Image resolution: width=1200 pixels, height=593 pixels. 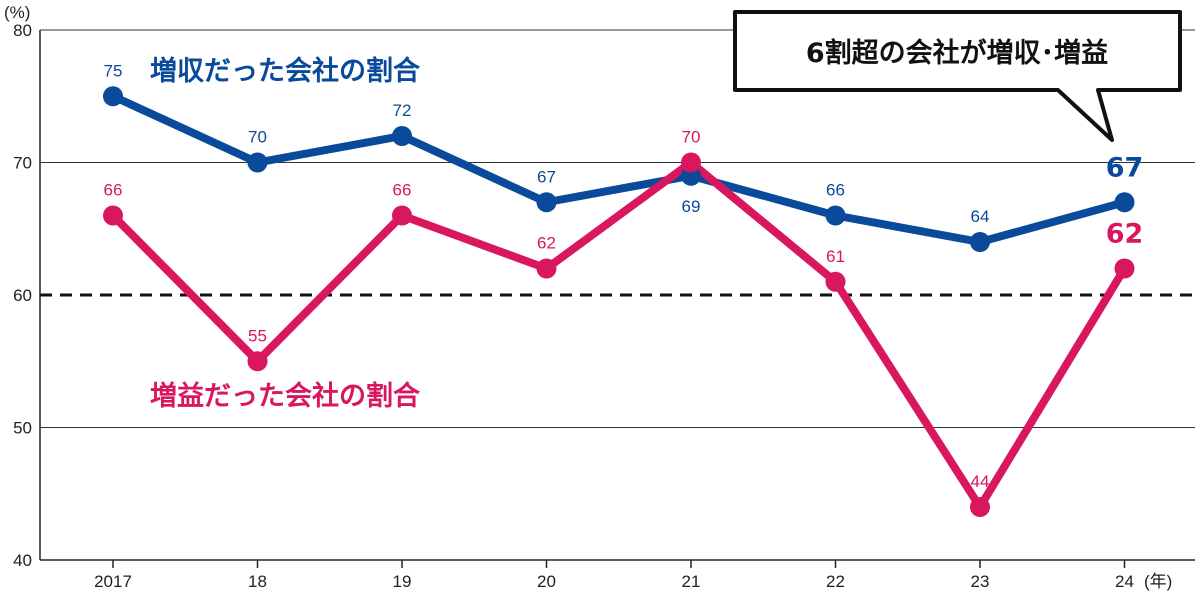 I want to click on y-tick-label: 60, so click(x=22, y=295).